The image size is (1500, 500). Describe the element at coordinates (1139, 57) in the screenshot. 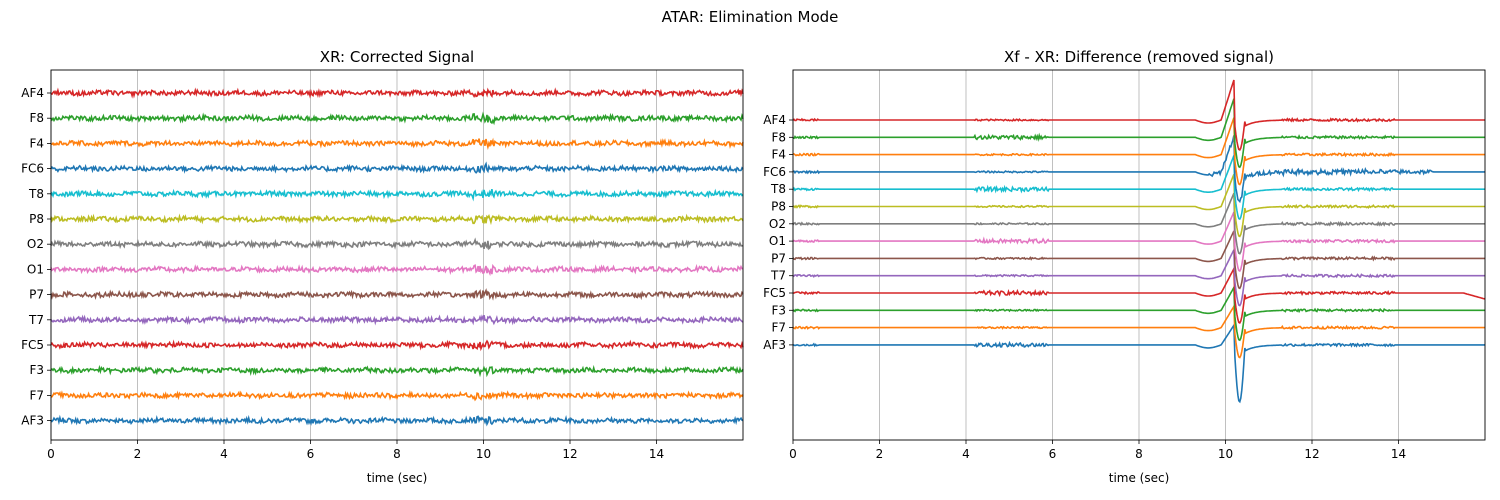

I see `panel-title: Xf - XR: Difference (removed signal)` at that location.